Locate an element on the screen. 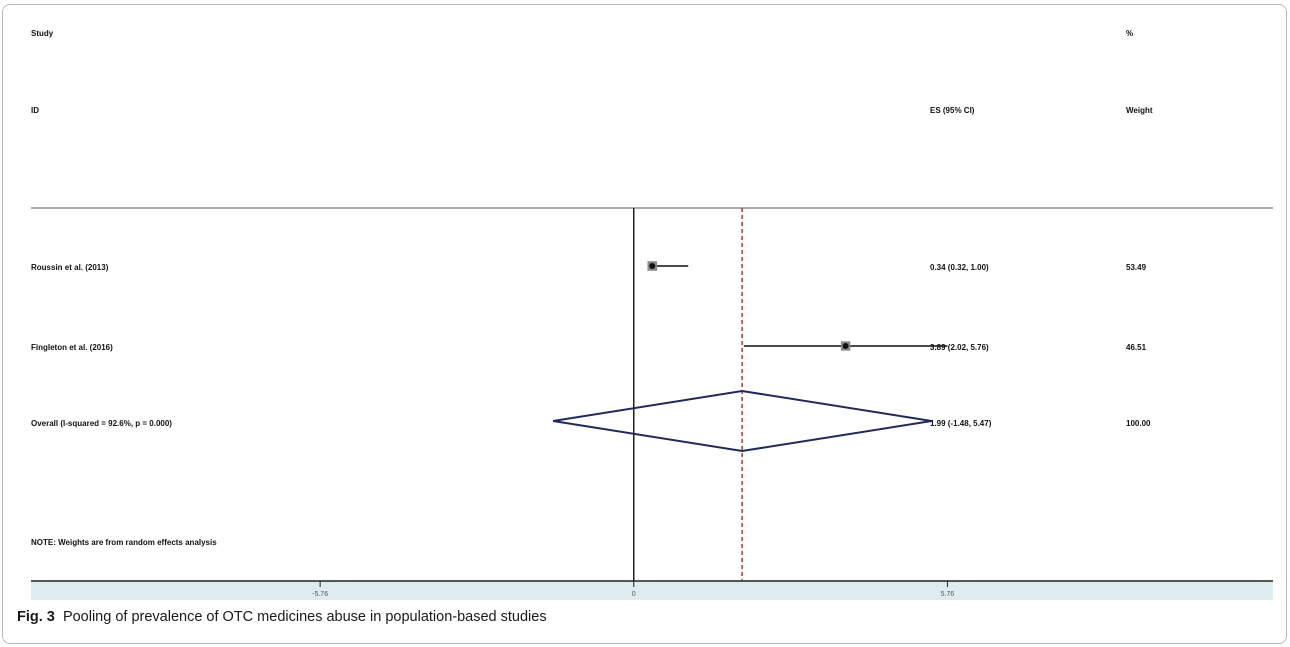 The width and height of the screenshot is (1290, 647). overall-es-text: 1.99 (-1.48, 5.47) is located at coordinates (961, 423).